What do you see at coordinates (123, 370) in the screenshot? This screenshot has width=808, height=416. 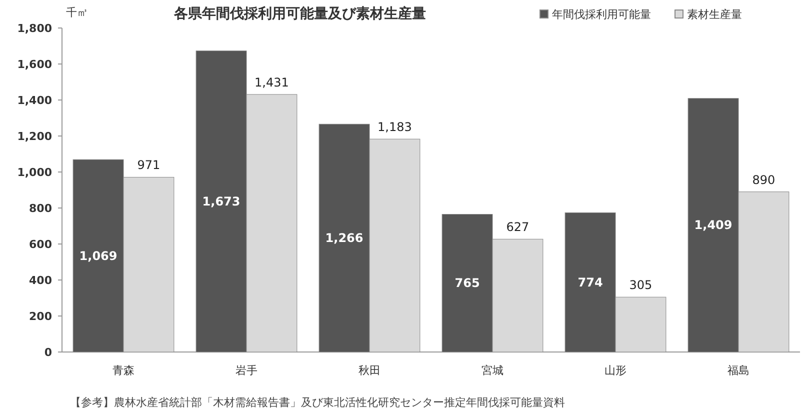 I see `x-tick-label: 青森` at bounding box center [123, 370].